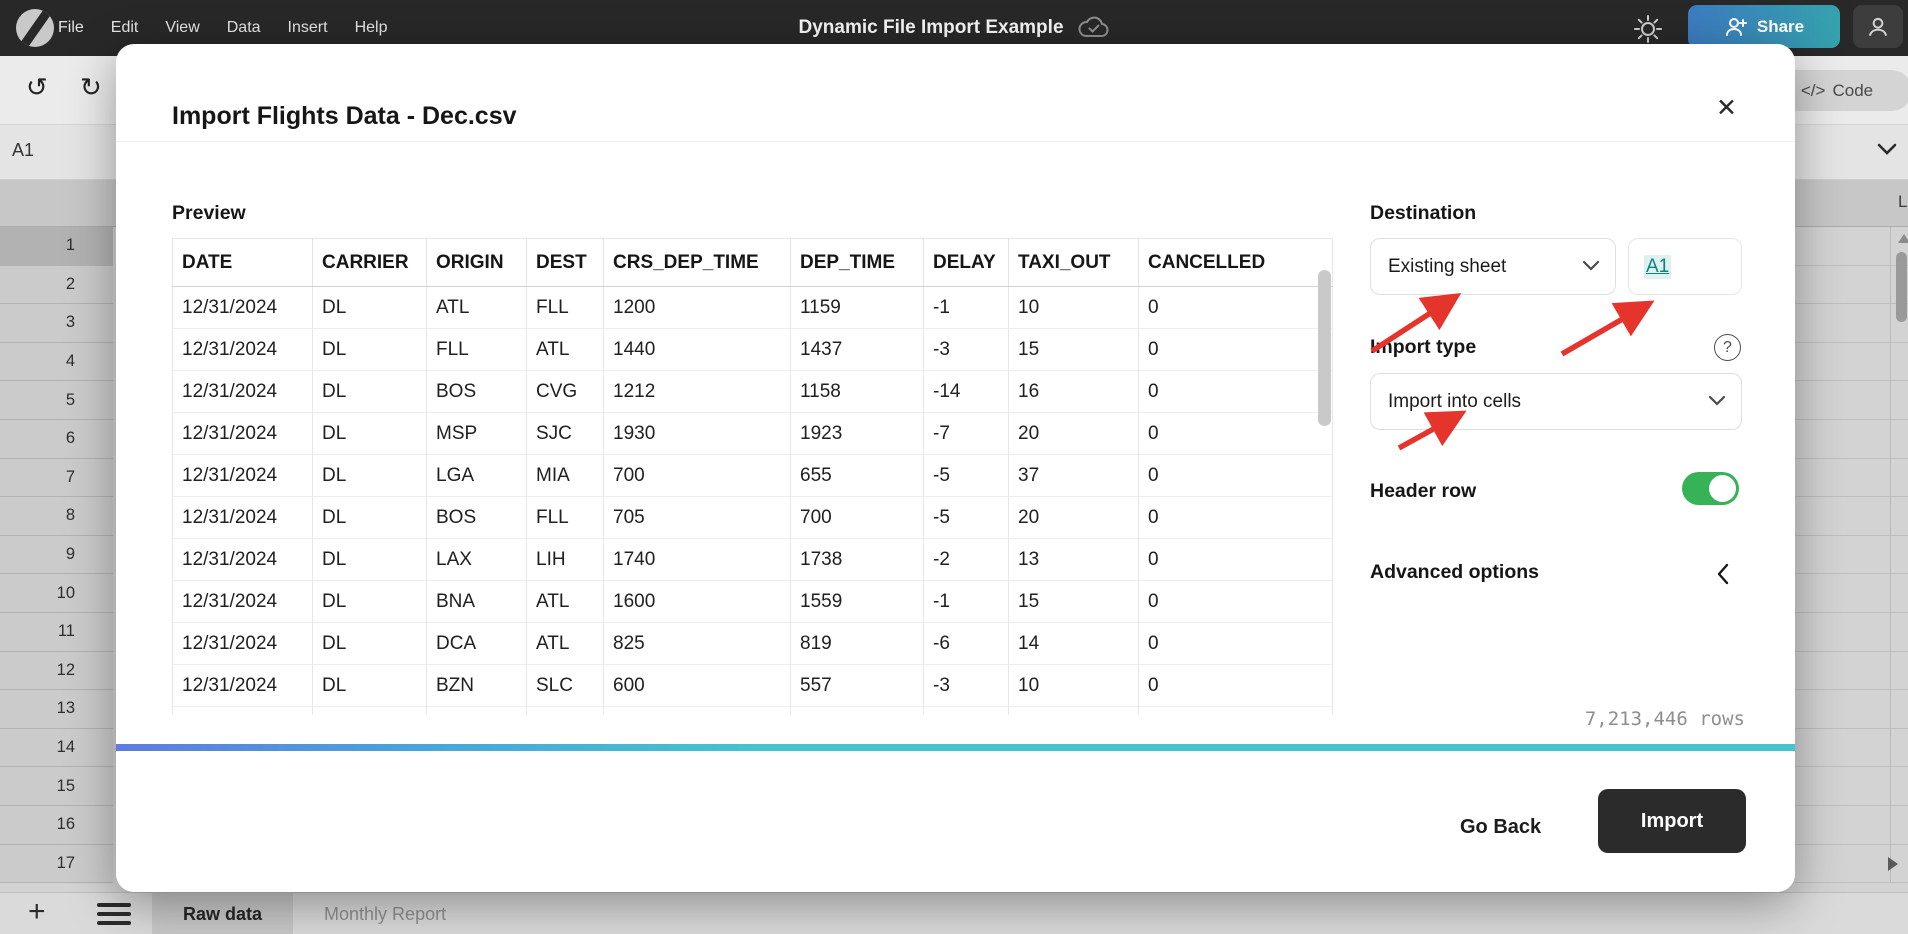 The height and width of the screenshot is (934, 1908). I want to click on share-button: Share, so click(1764, 26).